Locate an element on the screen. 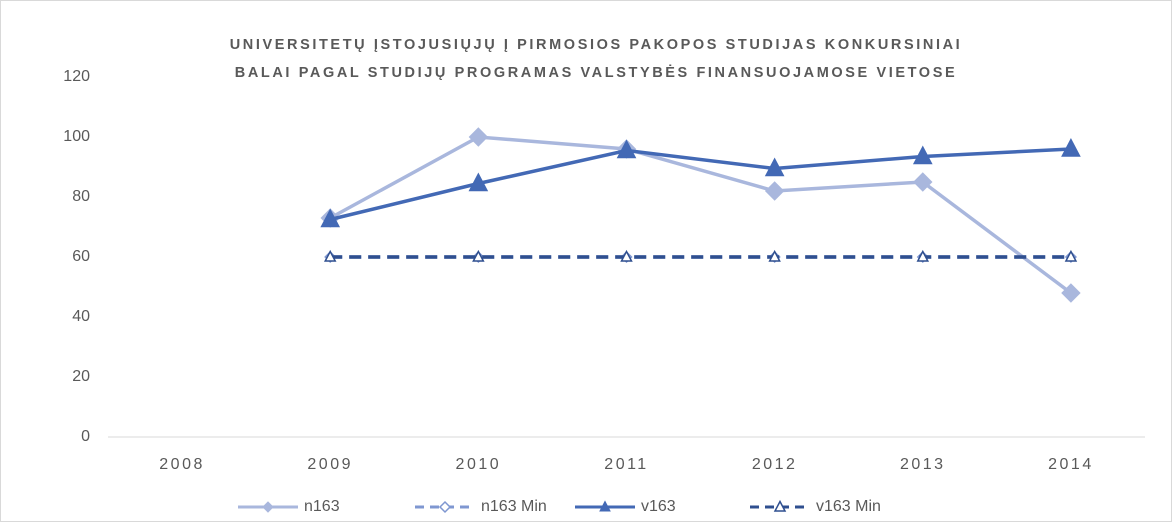 The image size is (1172, 522). y-tick-label: 40 is located at coordinates (81, 316).